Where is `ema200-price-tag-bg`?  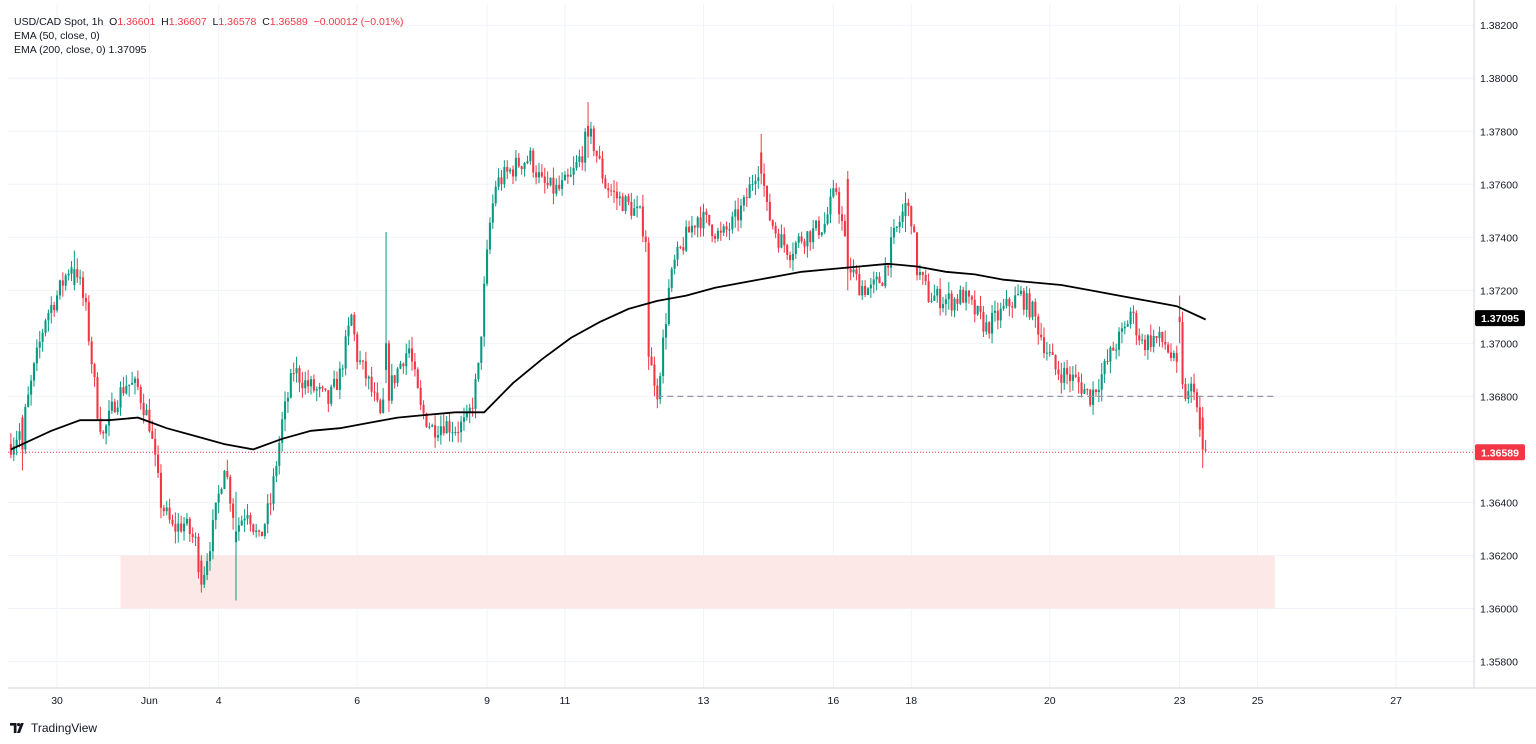 ema200-price-tag-bg is located at coordinates (1500, 318).